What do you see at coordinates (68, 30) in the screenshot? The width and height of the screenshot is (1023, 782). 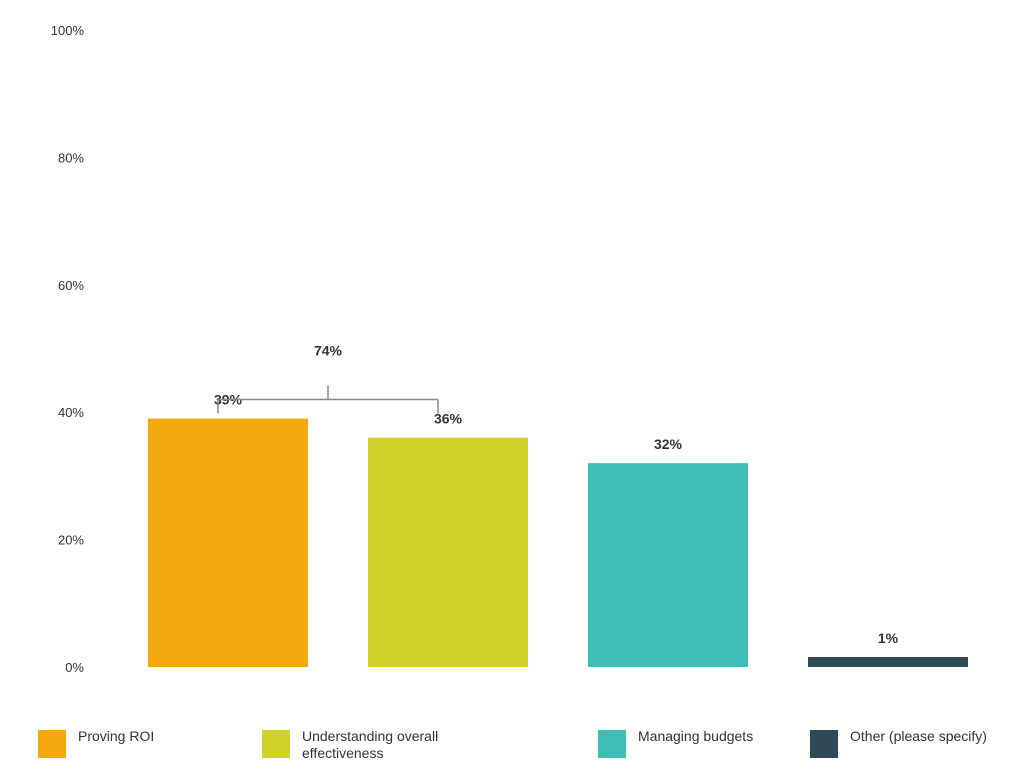 I see `y-tick-label: 100%` at bounding box center [68, 30].